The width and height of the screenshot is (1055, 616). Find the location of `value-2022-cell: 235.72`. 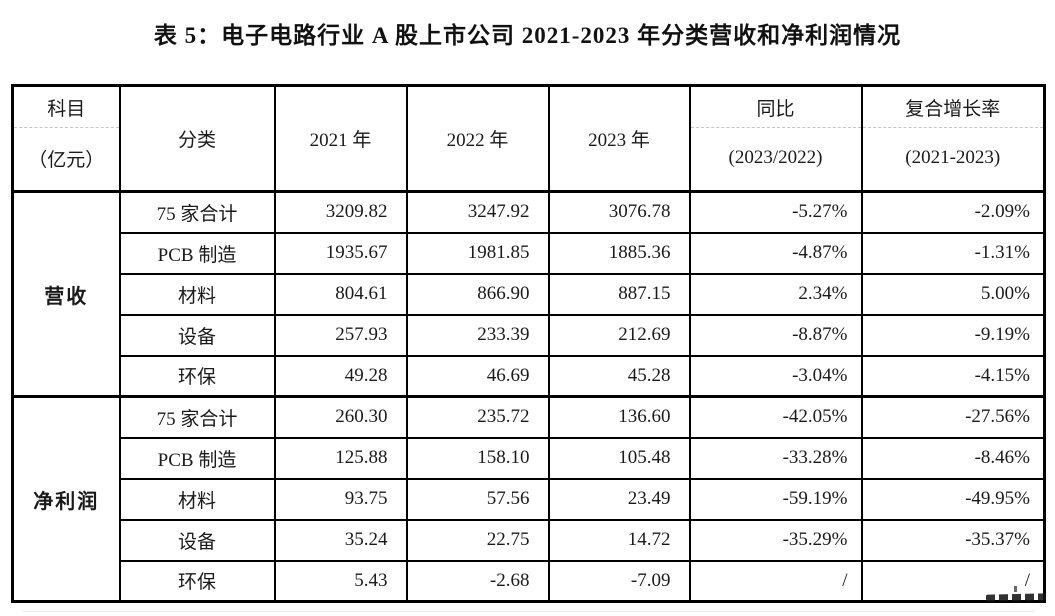

value-2022-cell: 235.72 is located at coordinates (477, 417).